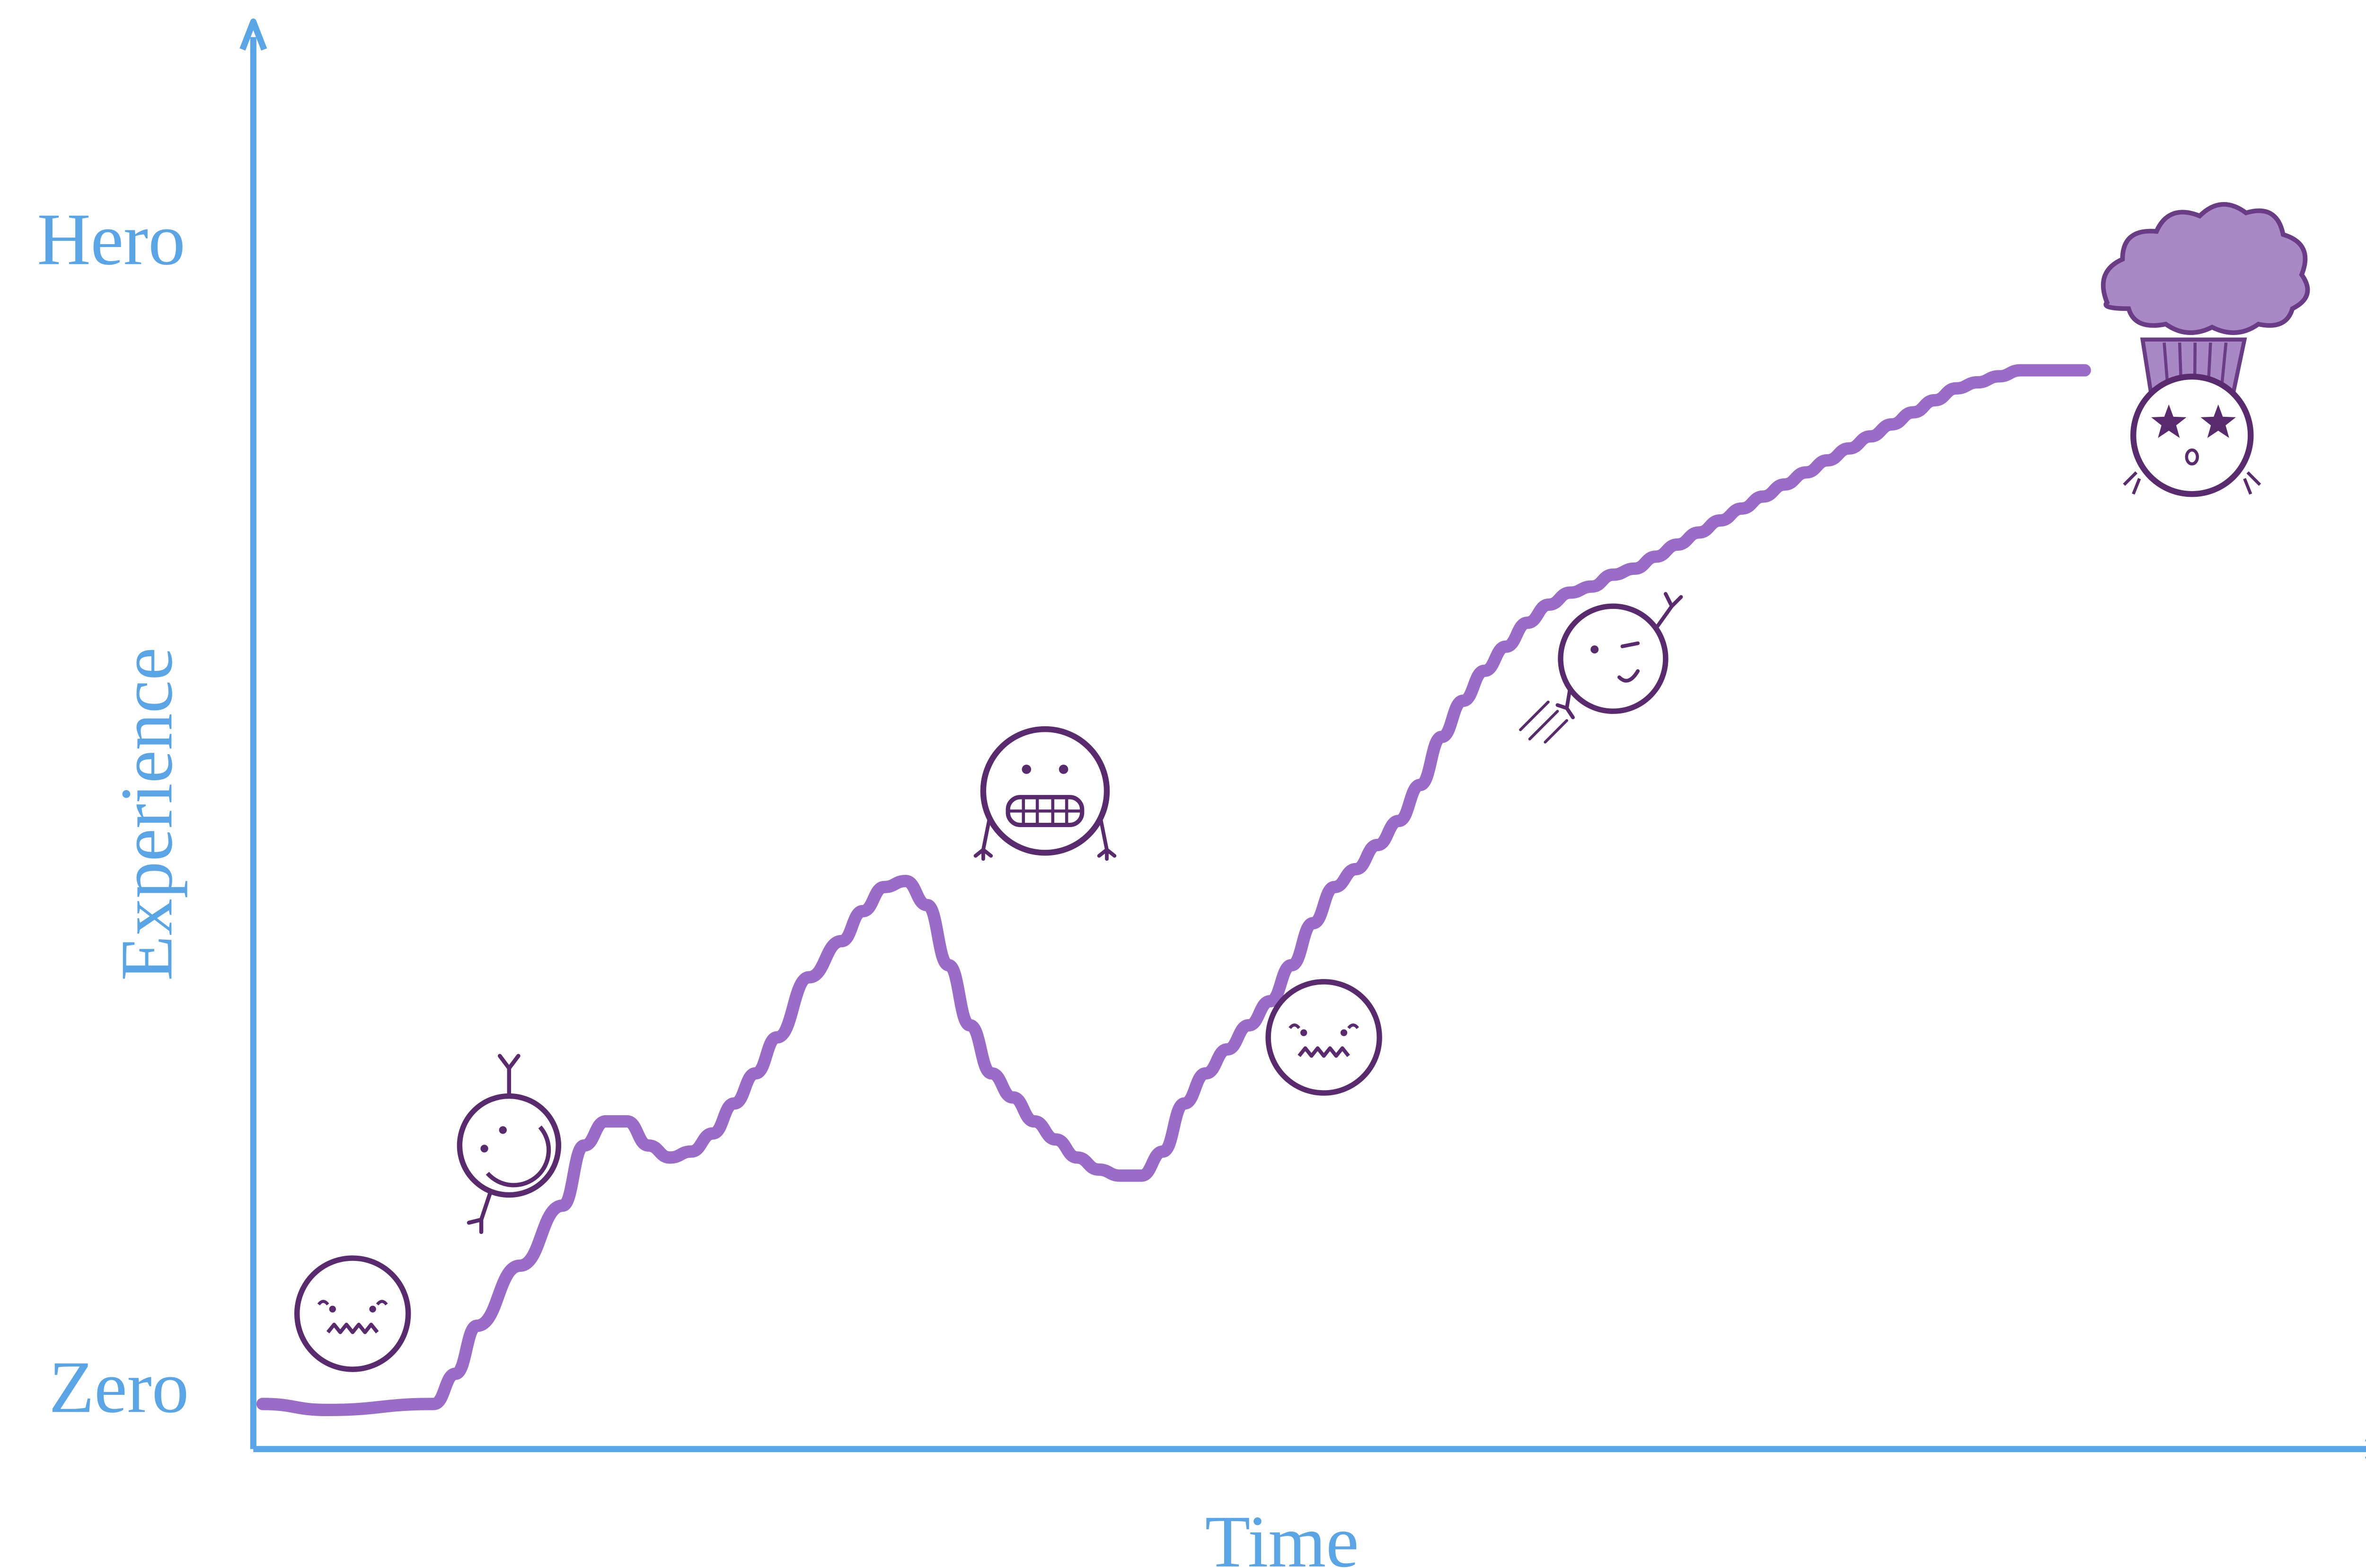 This screenshot has height=1568, width=2366. What do you see at coordinates (1045, 793) in the screenshot?
I see `grimacing-face-icon` at bounding box center [1045, 793].